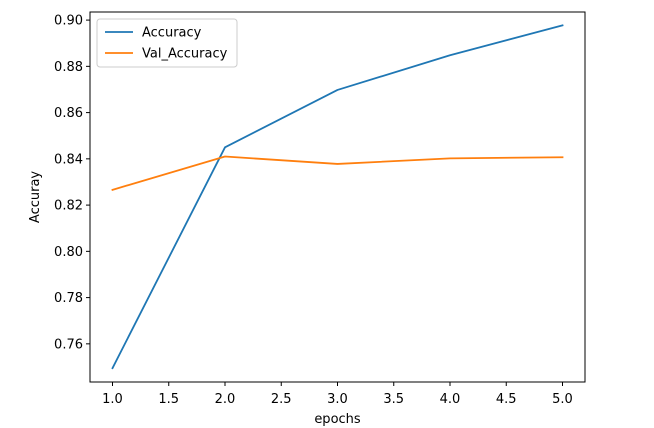  I want to click on x-tick-label: 4.5, so click(506, 399).